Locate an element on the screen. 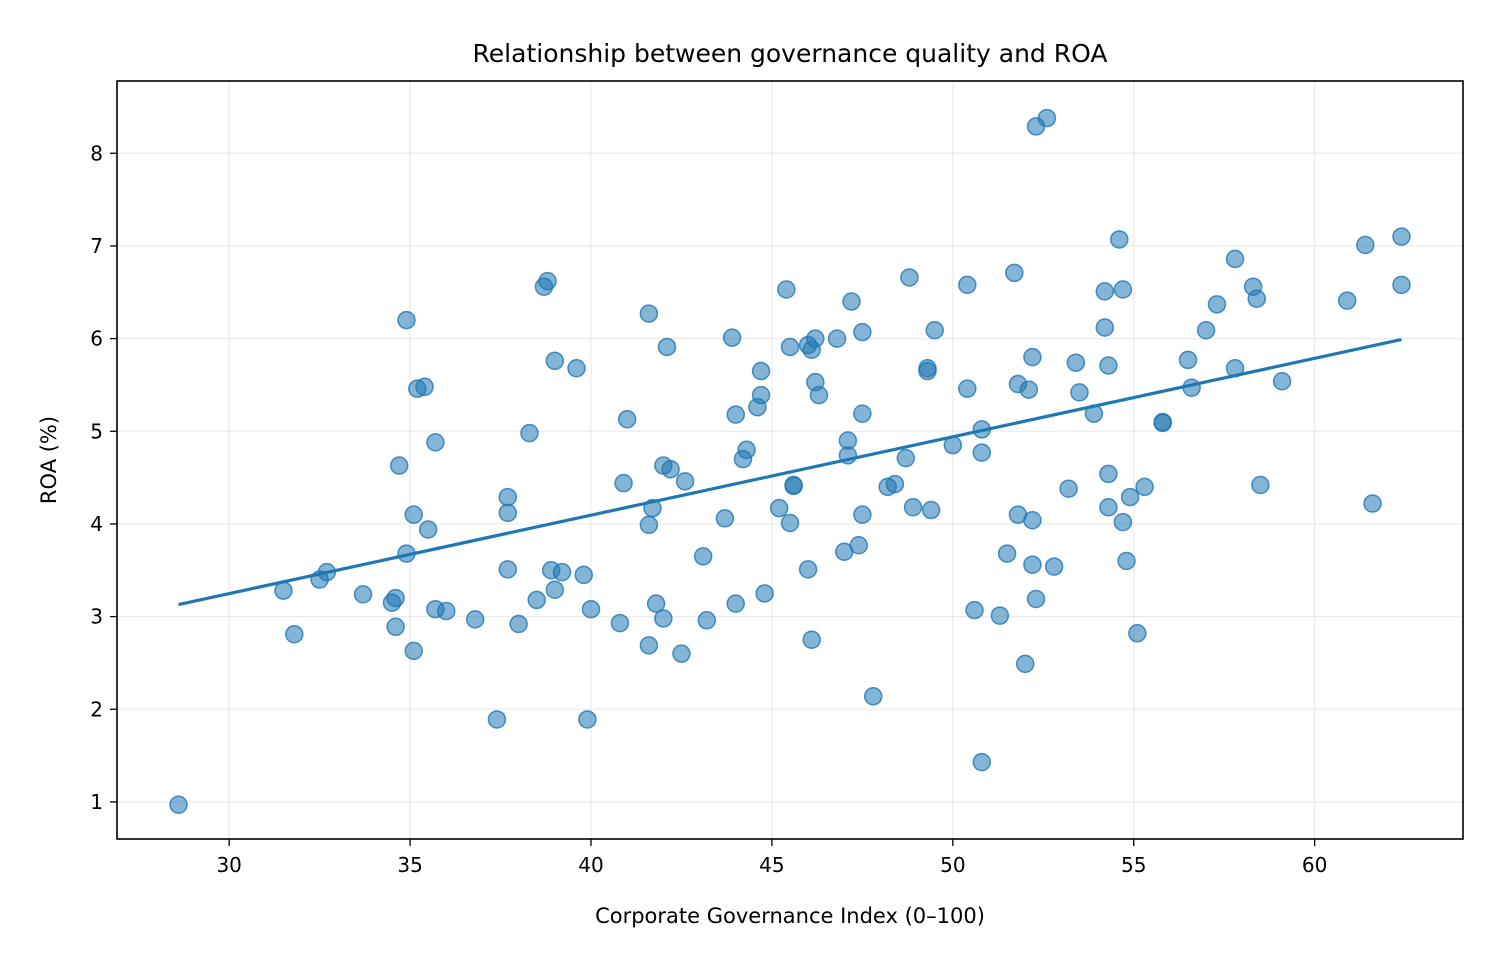 This screenshot has width=1496, height=968. y-tick-label: 2 is located at coordinates (96, 709).